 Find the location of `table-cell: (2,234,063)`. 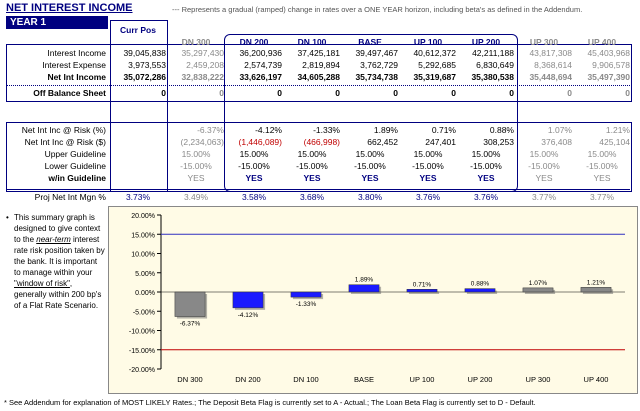

table-cell: (2,234,063) is located at coordinates (202, 142).